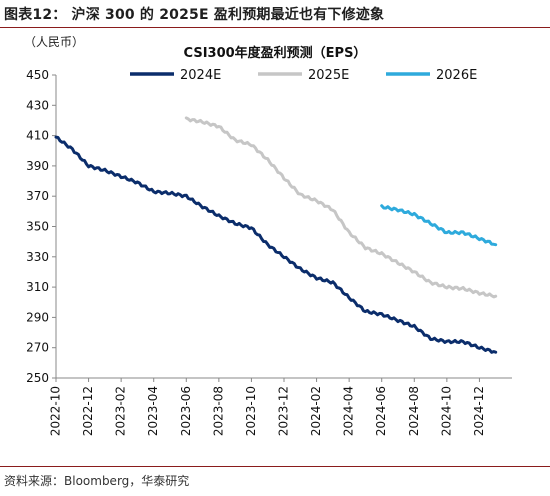 This screenshot has height=496, width=550. I want to click on x-tick-label: 2022-10, so click(56, 411).